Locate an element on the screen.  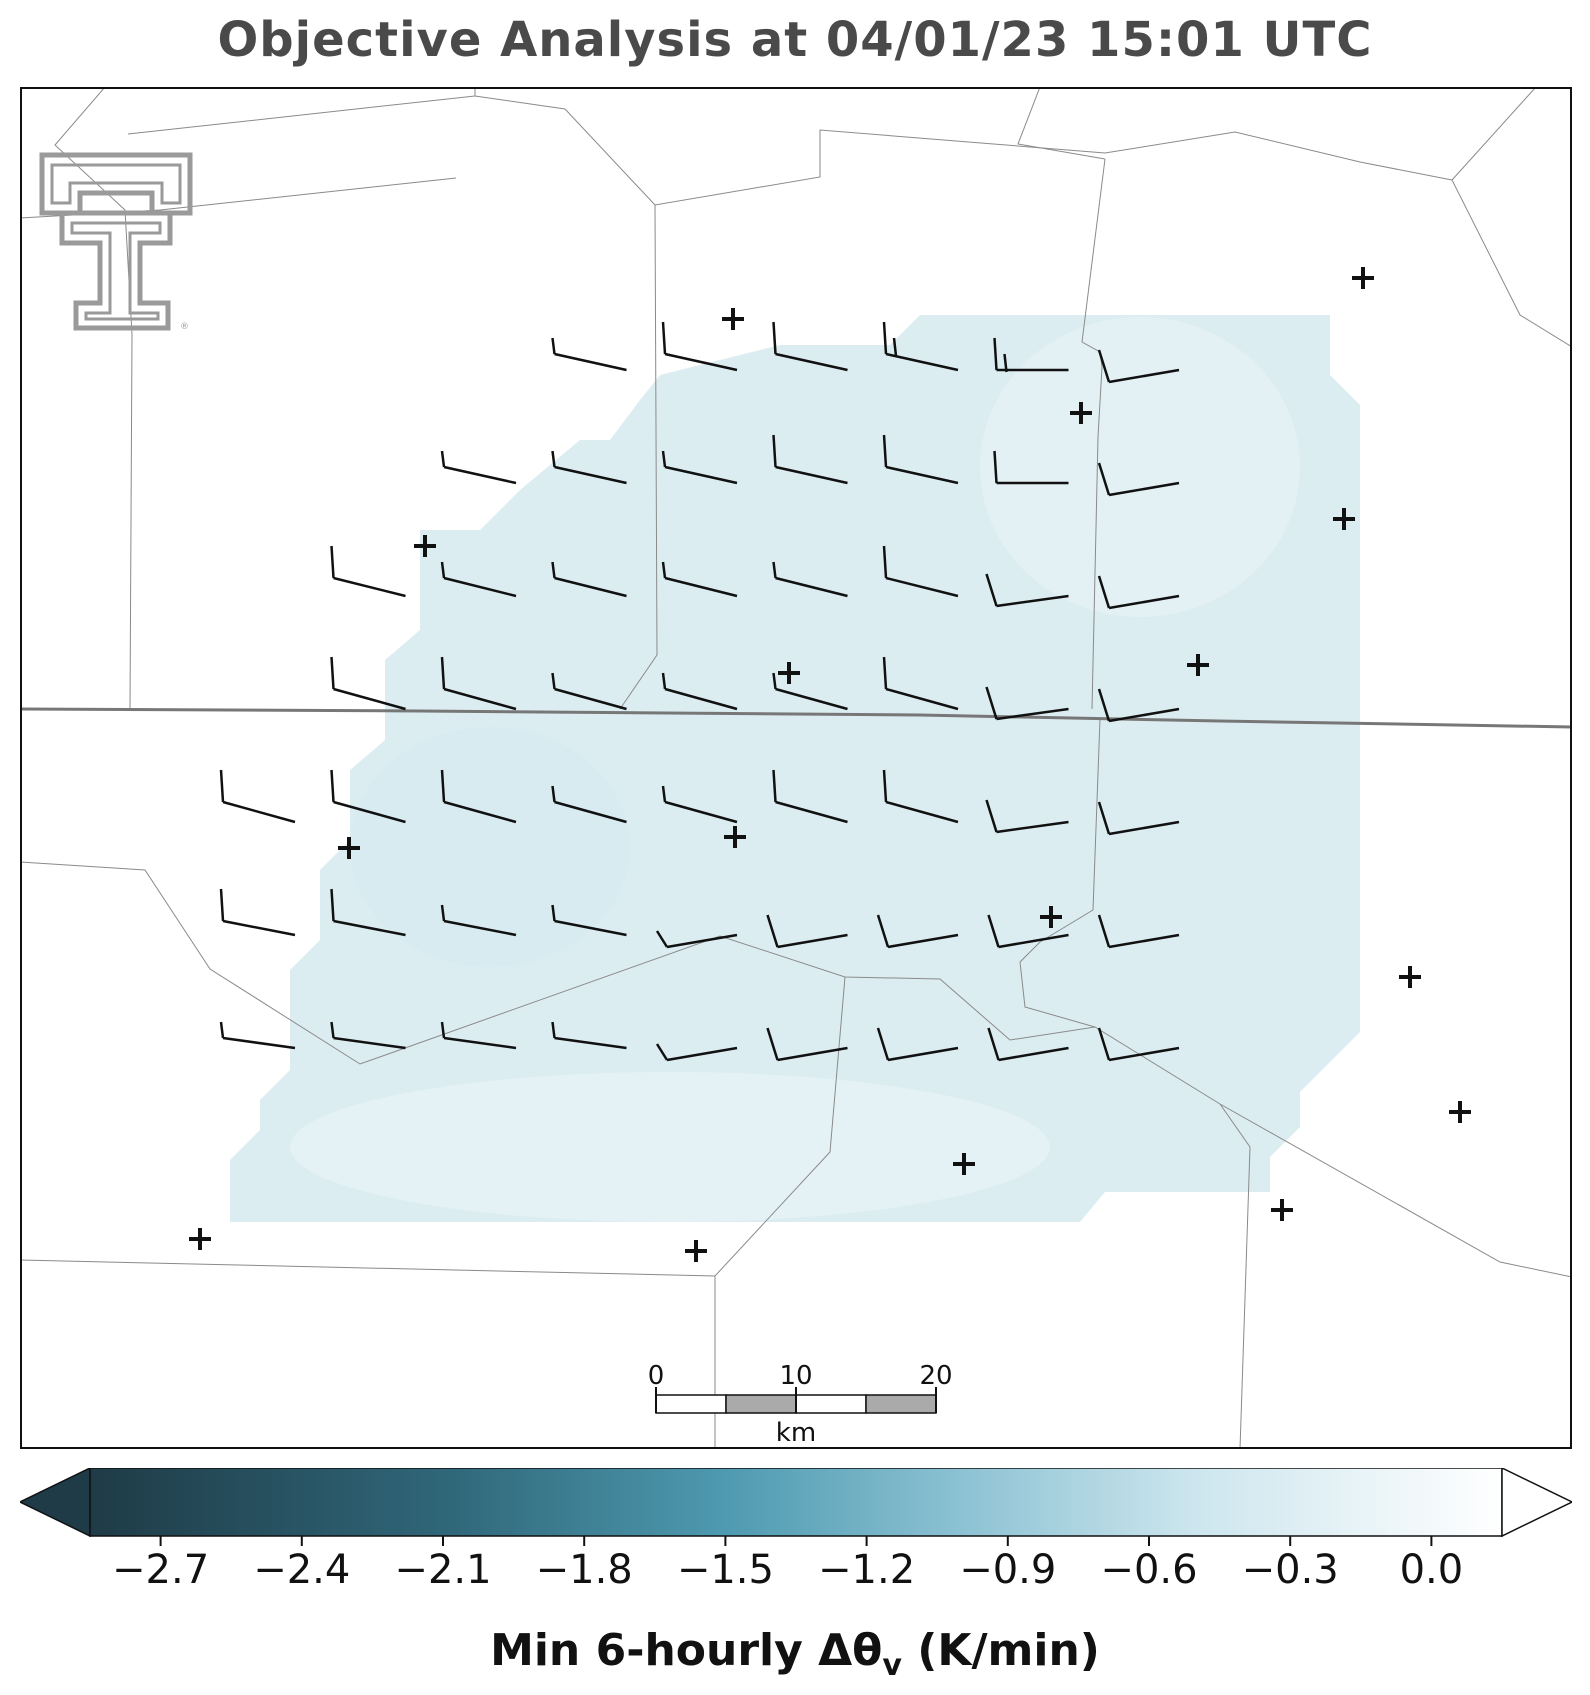
analysis-field-darker-patch is located at coordinates (490, 847).